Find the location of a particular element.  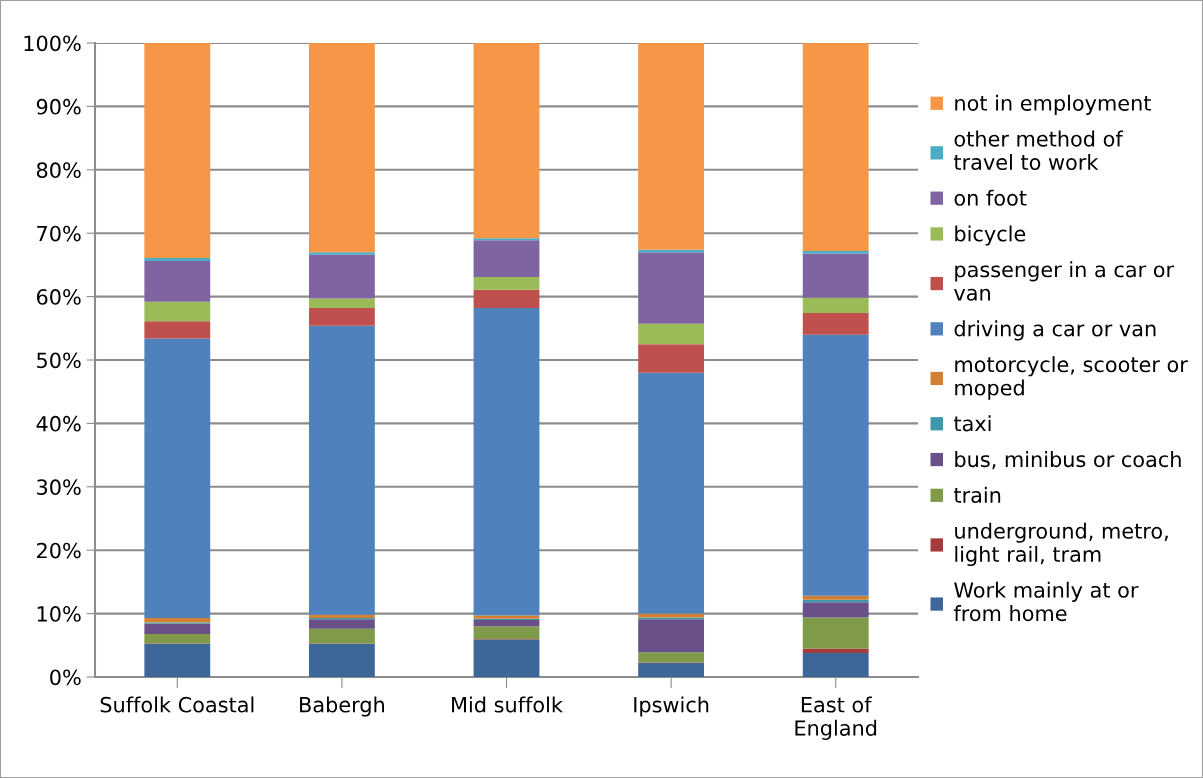

y-tick-label: 60% is located at coordinates (58, 297).